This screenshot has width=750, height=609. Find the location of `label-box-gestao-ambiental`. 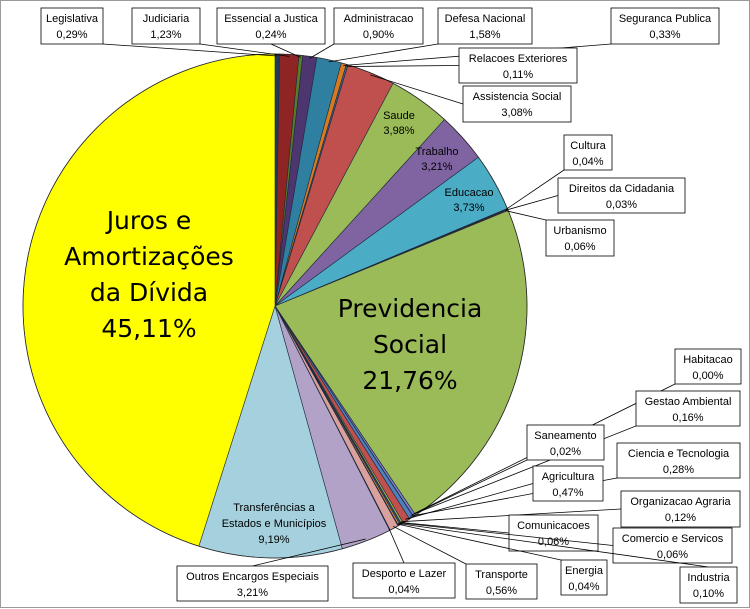

label-box-gestao-ambiental is located at coordinates (688, 408).